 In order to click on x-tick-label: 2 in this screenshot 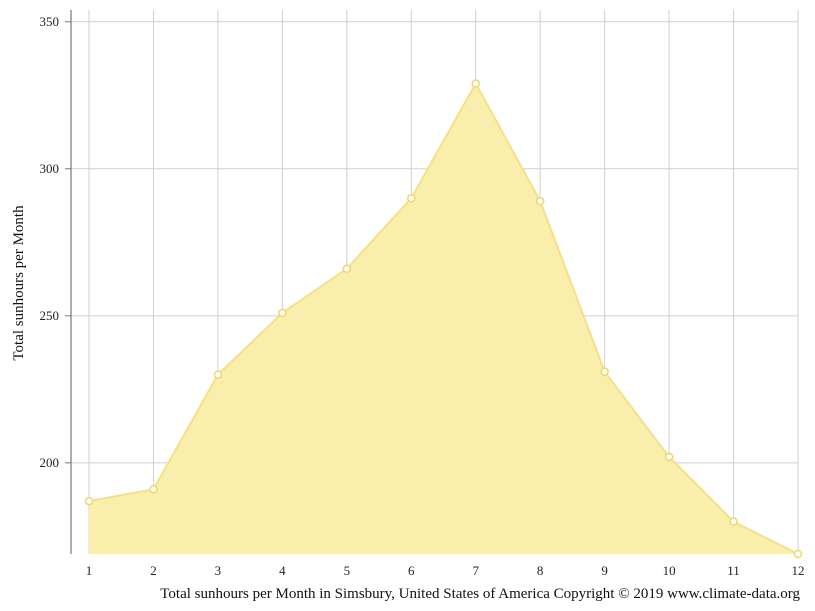, I will do `click(153, 570)`.